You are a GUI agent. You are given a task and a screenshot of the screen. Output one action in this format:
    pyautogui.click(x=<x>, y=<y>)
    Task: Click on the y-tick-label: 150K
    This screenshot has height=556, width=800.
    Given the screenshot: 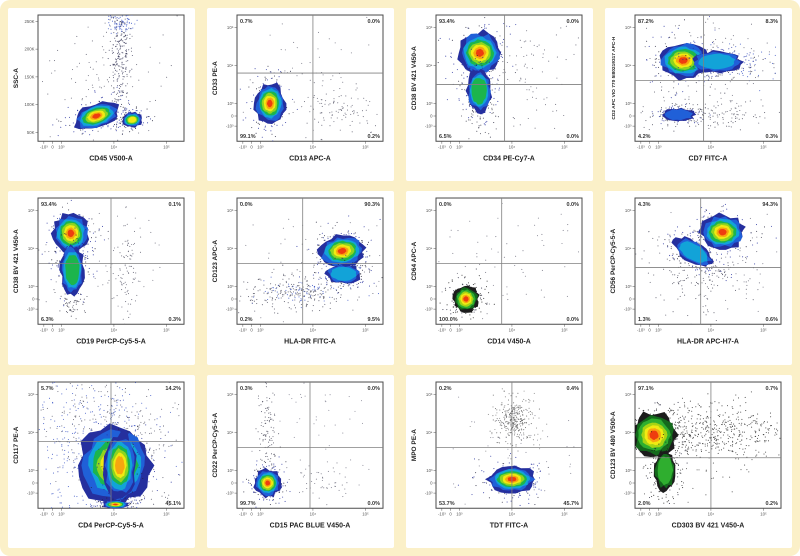 What is the action you would take?
    pyautogui.click(x=29, y=76)
    